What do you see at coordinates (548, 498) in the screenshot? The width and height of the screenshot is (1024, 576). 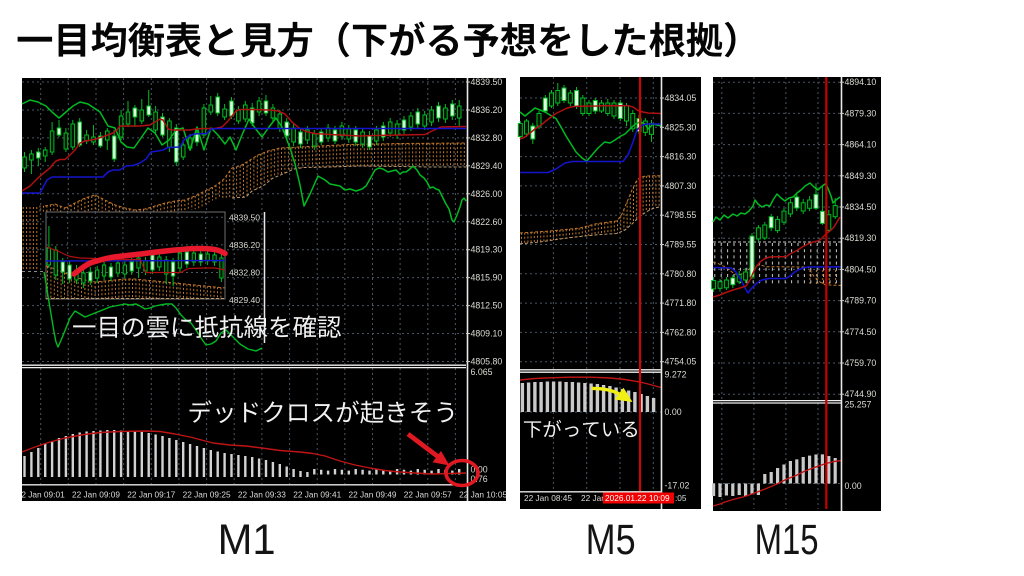 I see `svg-text: 22 Jan 08:45` at bounding box center [548, 498].